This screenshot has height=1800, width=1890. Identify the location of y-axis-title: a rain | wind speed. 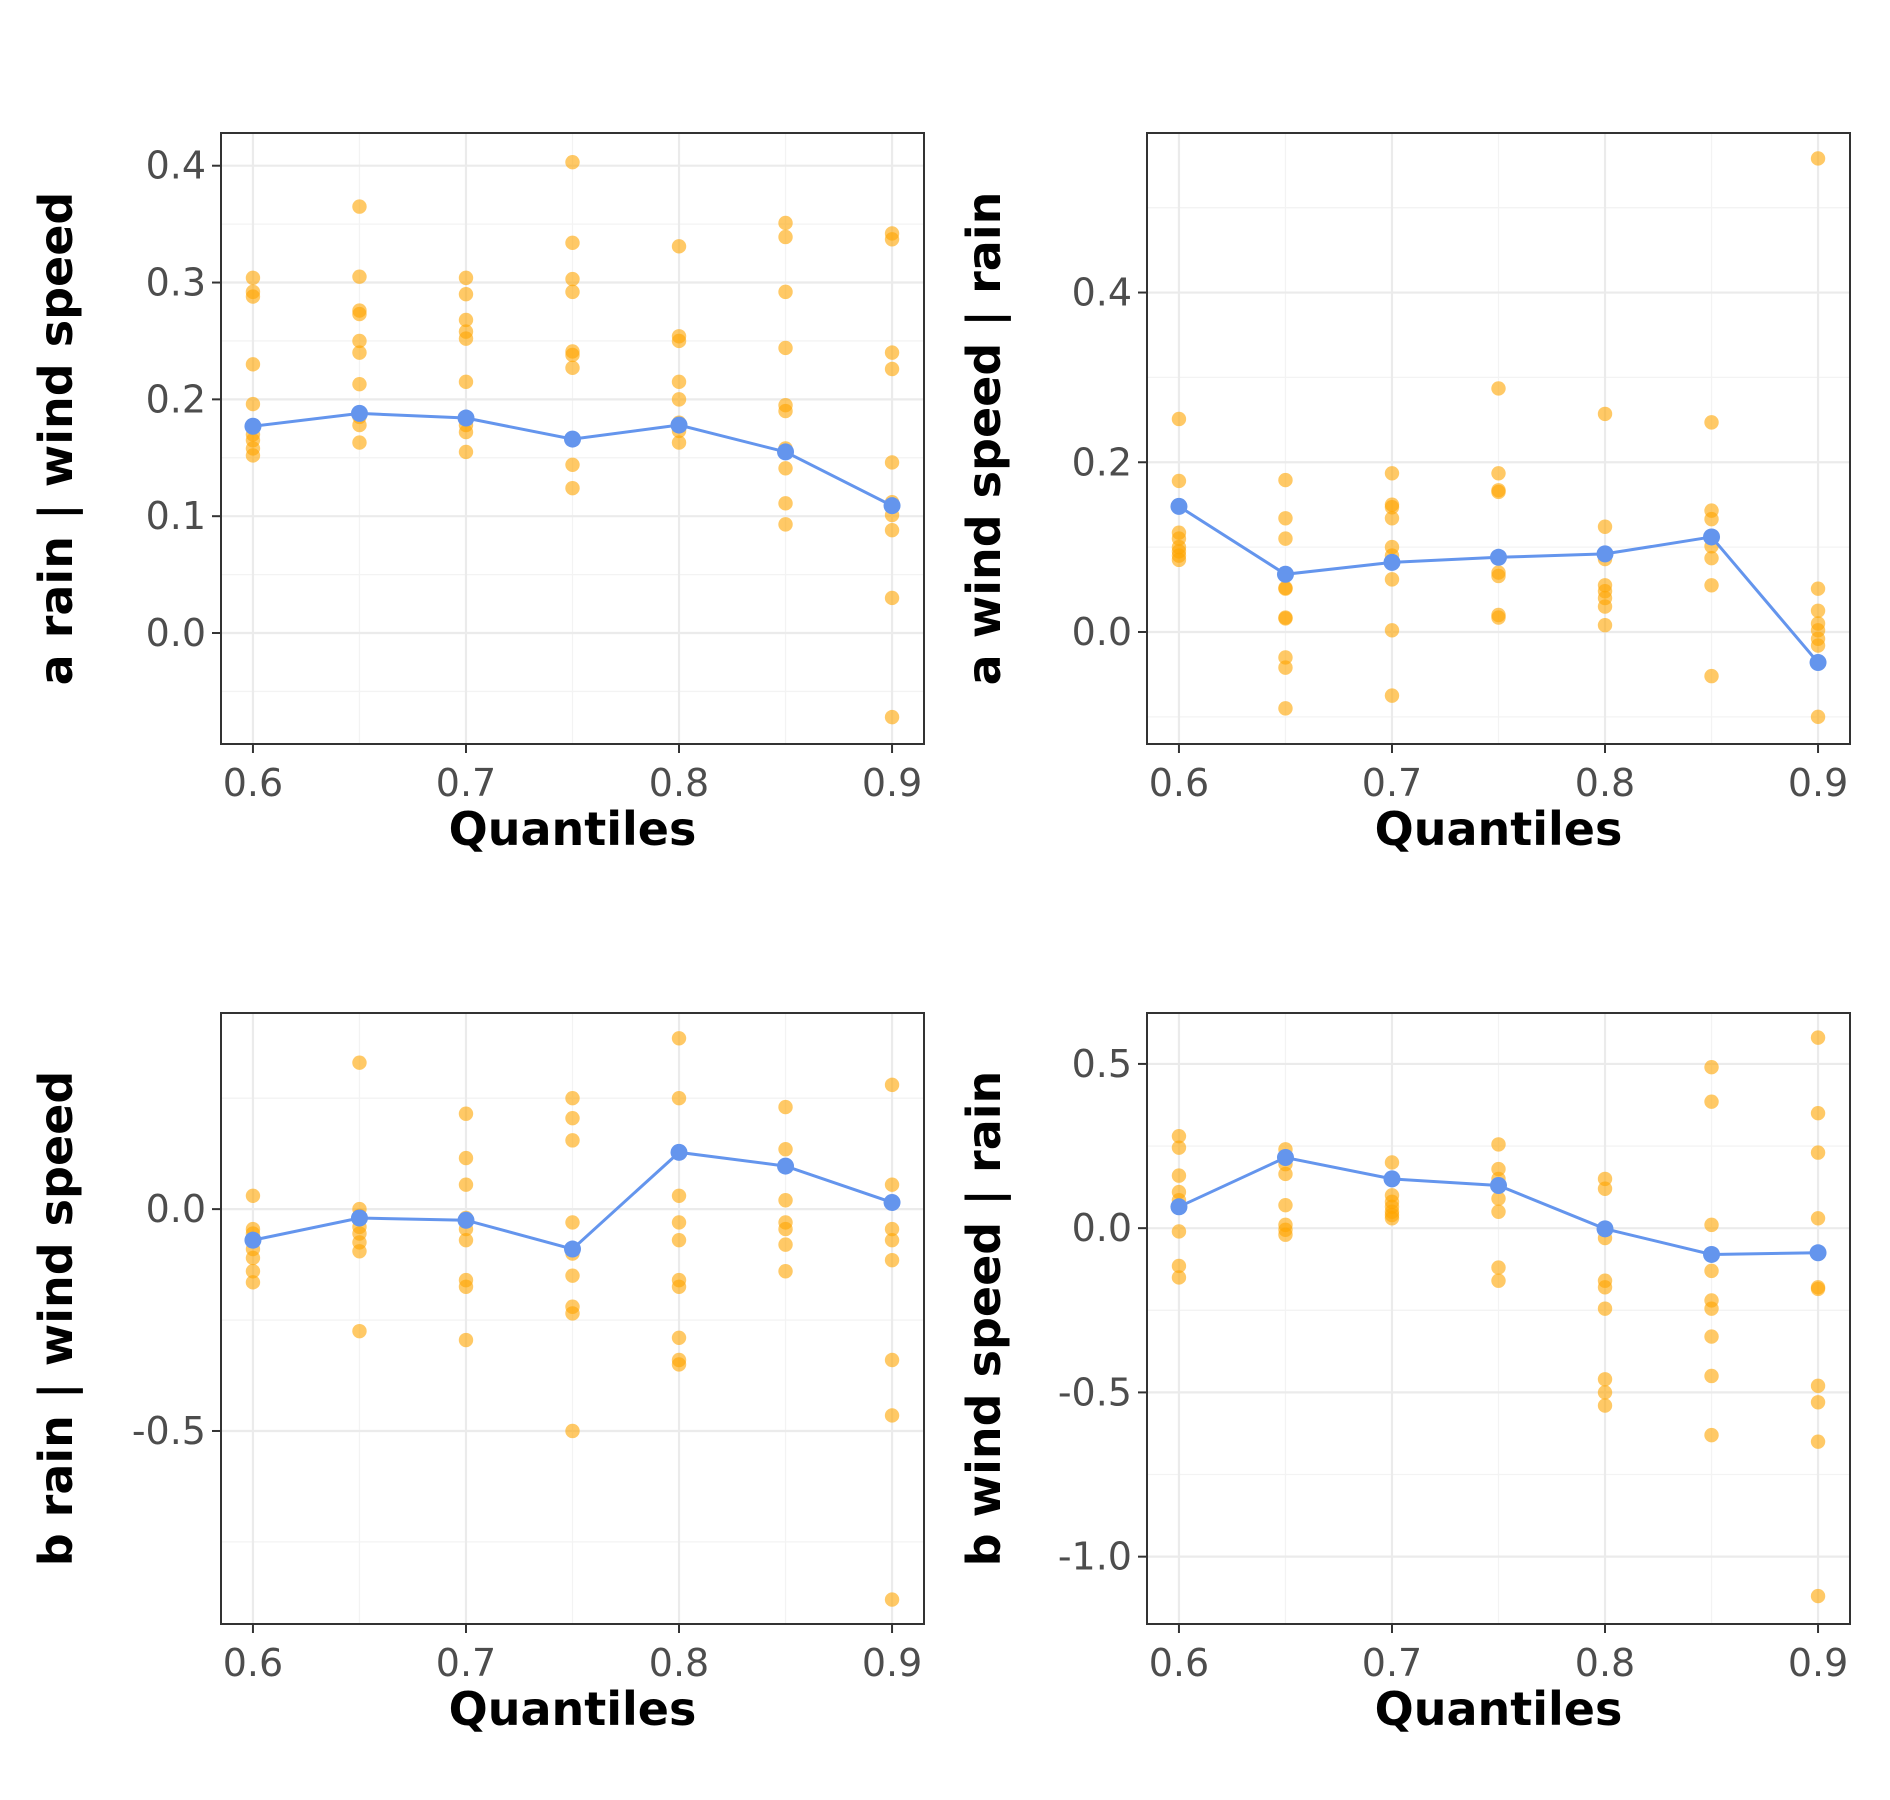
(56, 439).